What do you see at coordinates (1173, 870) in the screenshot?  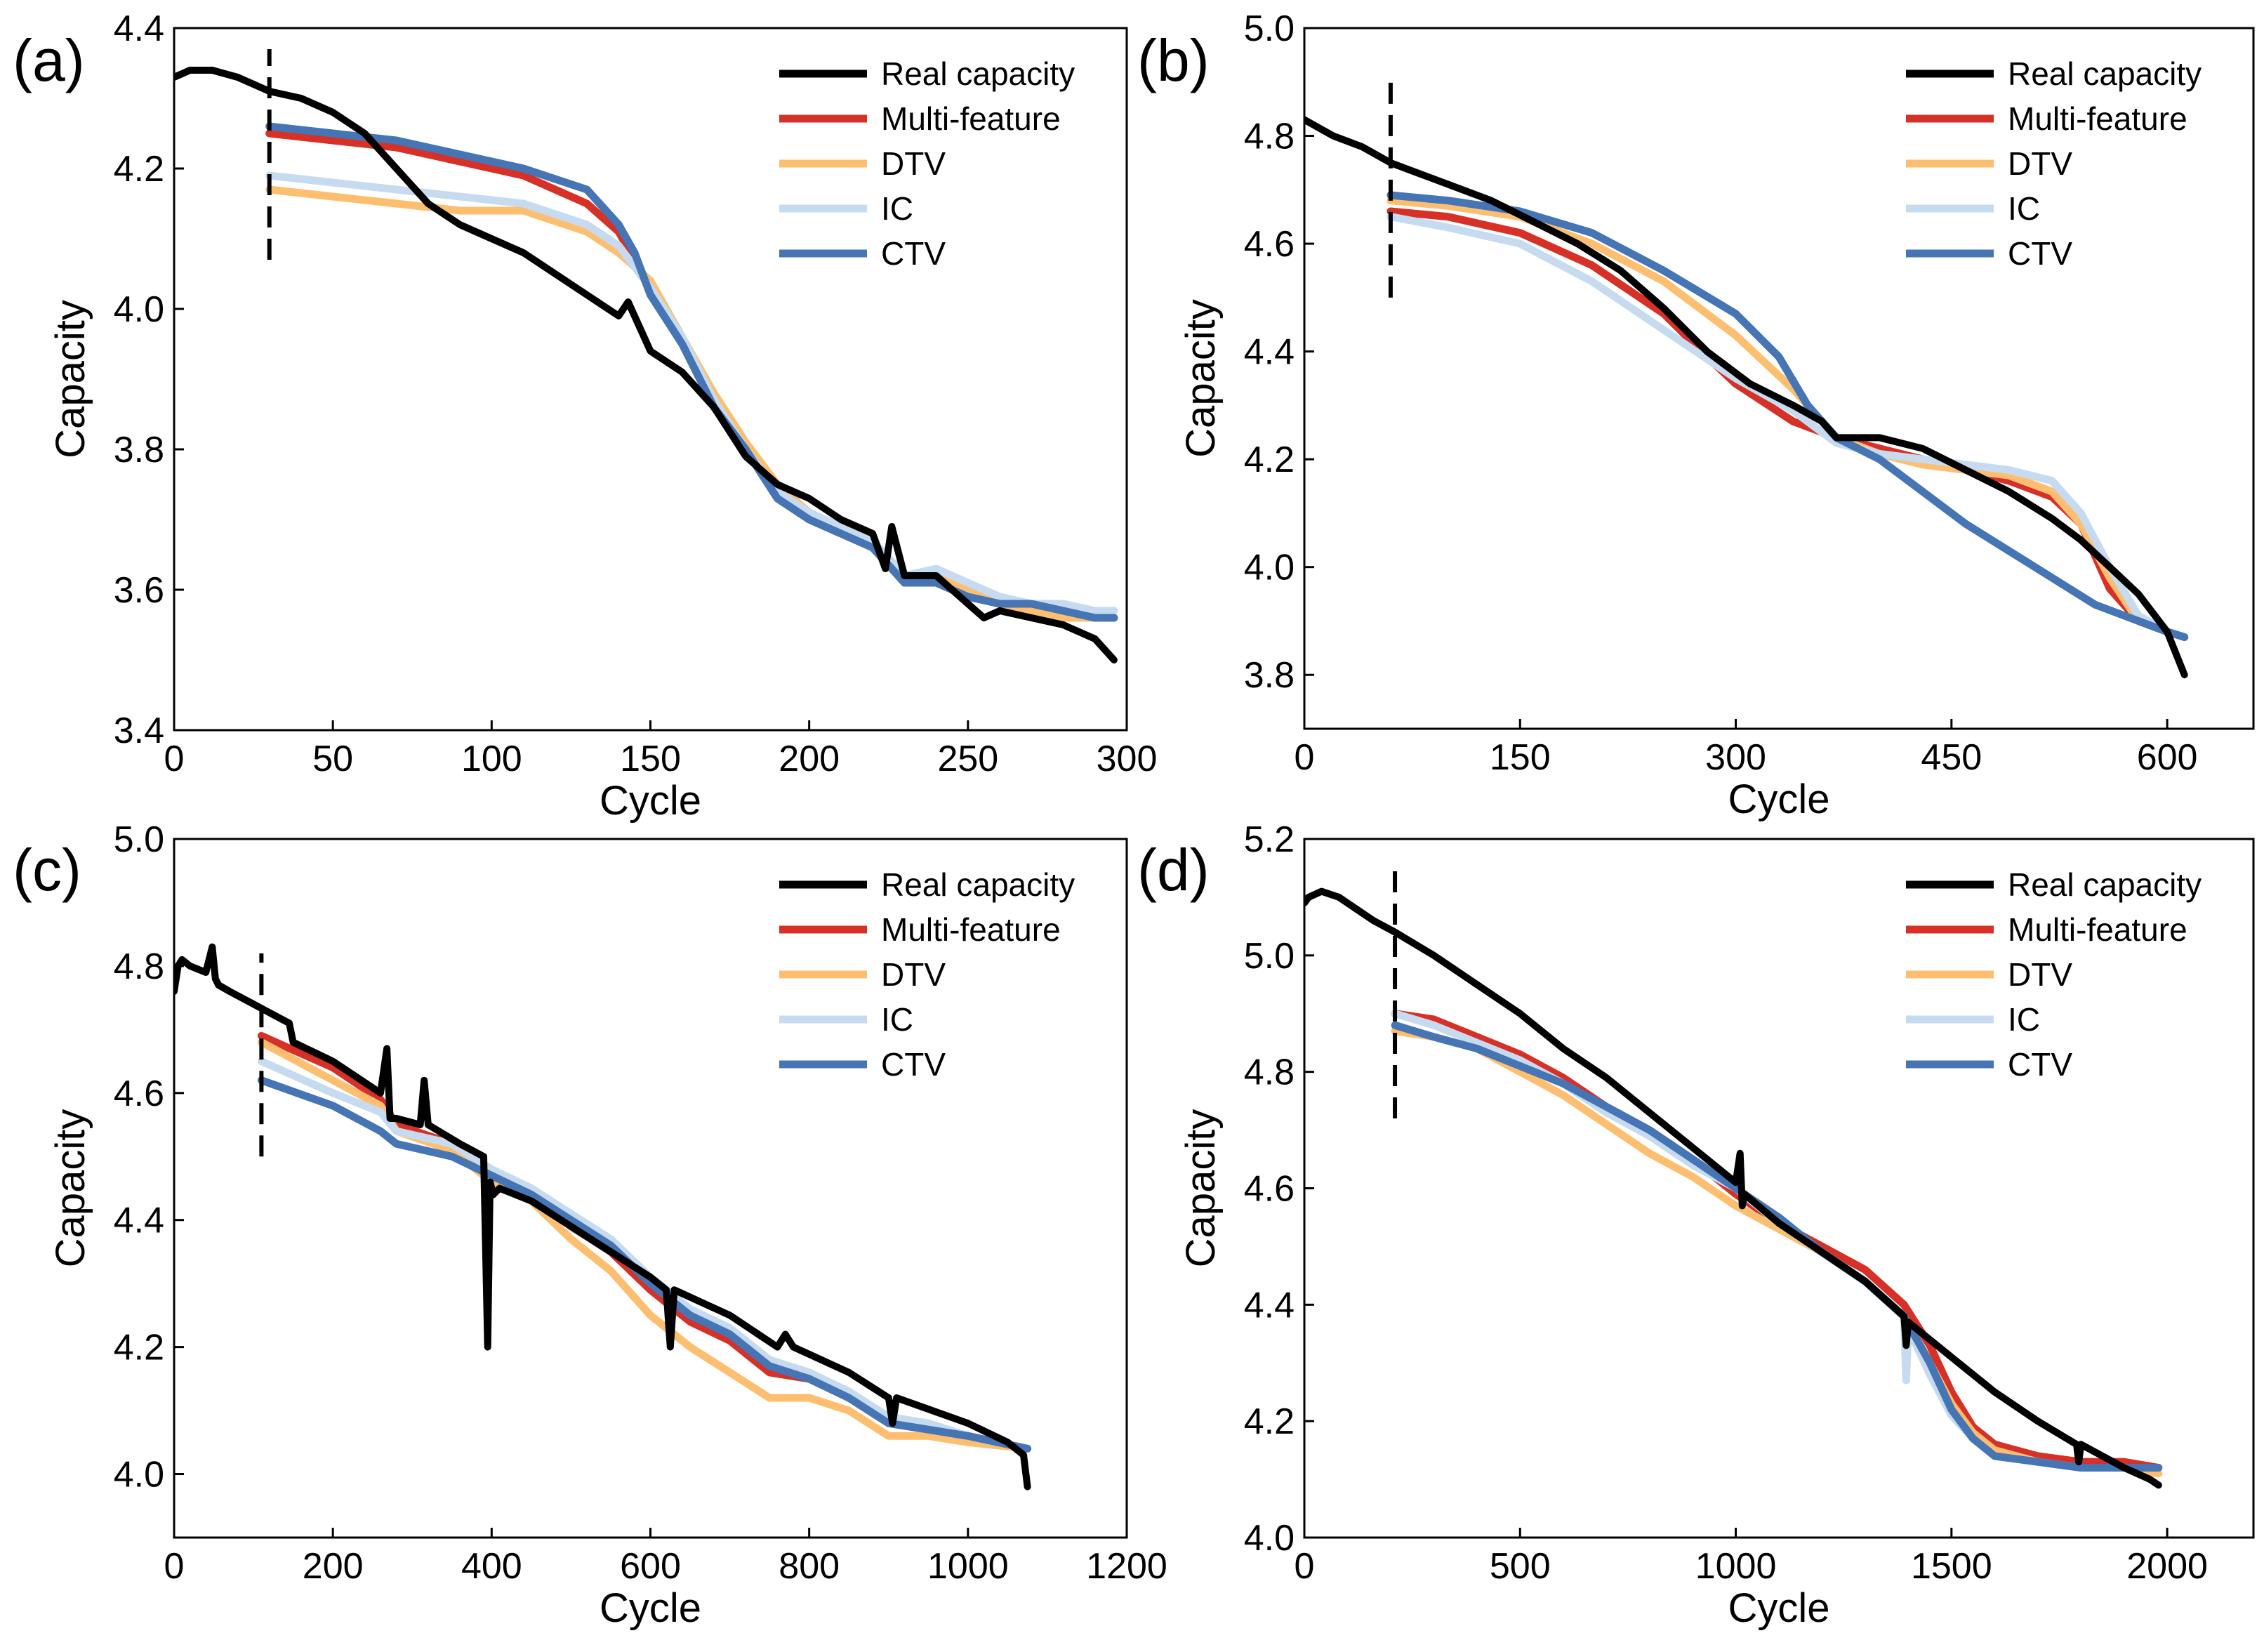 I see `panel-label: (d)` at bounding box center [1173, 870].